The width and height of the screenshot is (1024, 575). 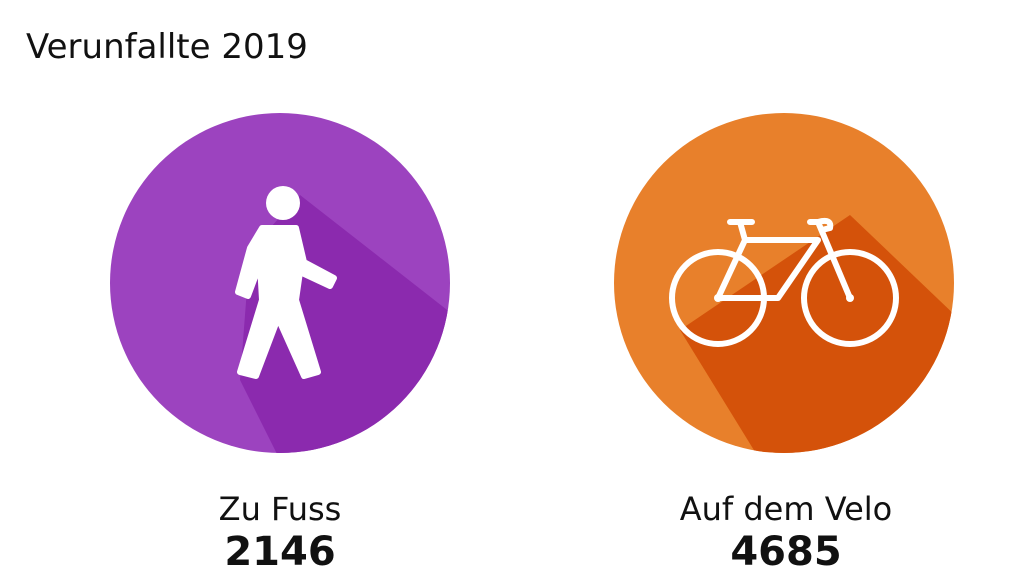 What do you see at coordinates (280, 509) in the screenshot?
I see `item-label: Zu Fuss` at bounding box center [280, 509].